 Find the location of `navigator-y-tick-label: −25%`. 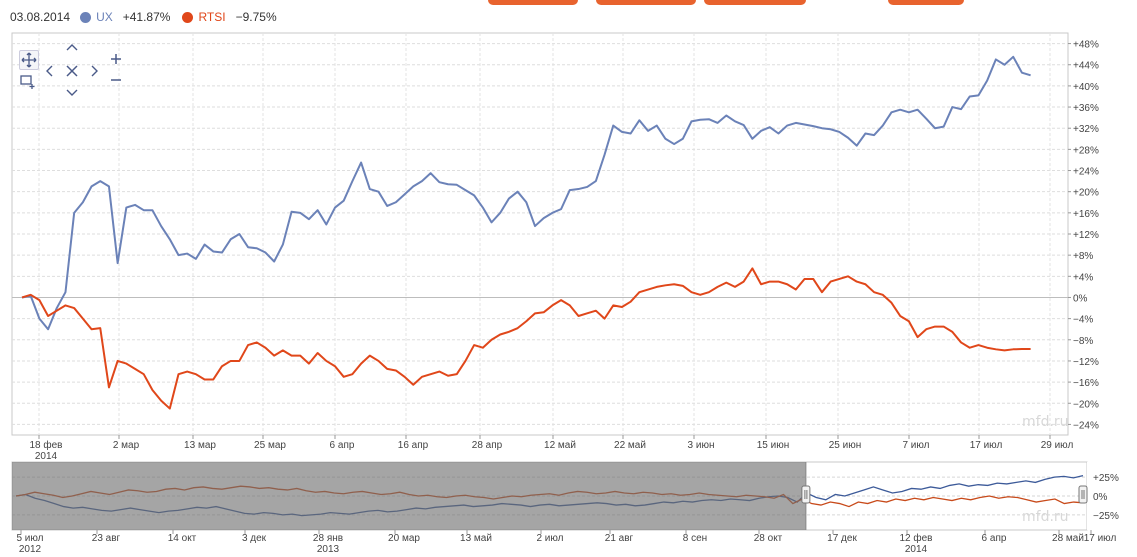

navigator-y-tick-label: −25% is located at coordinates (1106, 516).